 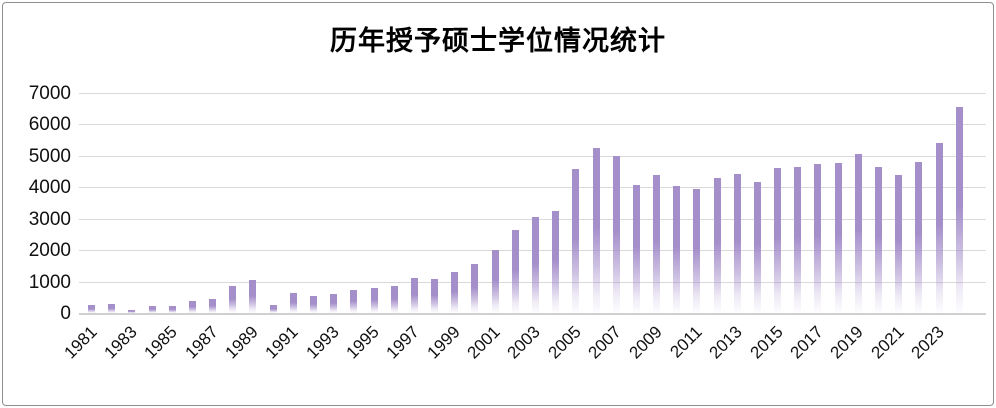 What do you see at coordinates (132, 311) in the screenshot?
I see `bar-1983` at bounding box center [132, 311].